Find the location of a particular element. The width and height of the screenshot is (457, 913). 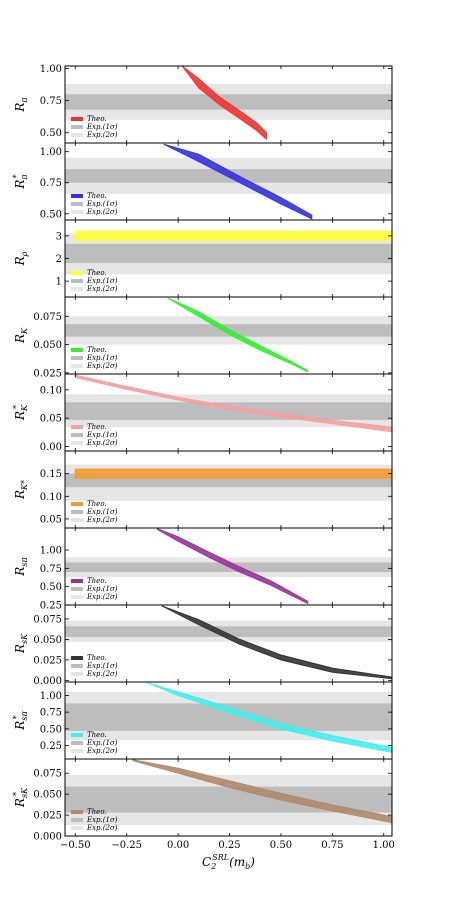

y-tick-label: 0.00 is located at coordinates (51, 447).